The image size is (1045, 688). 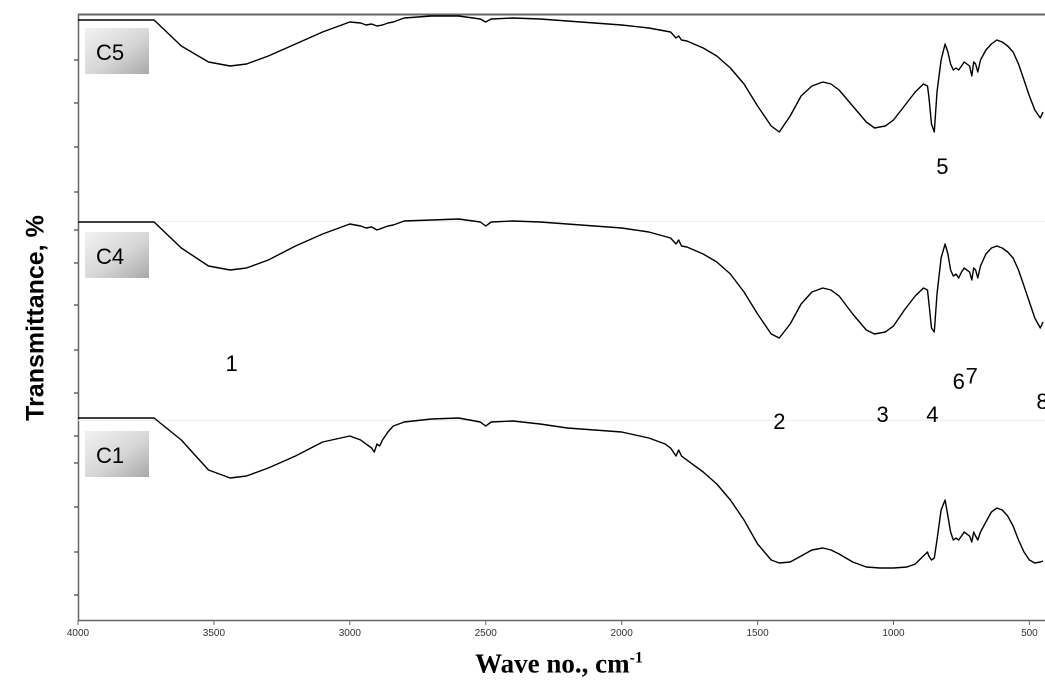 I want to click on x-tick-label: 3500, so click(x=214, y=633).